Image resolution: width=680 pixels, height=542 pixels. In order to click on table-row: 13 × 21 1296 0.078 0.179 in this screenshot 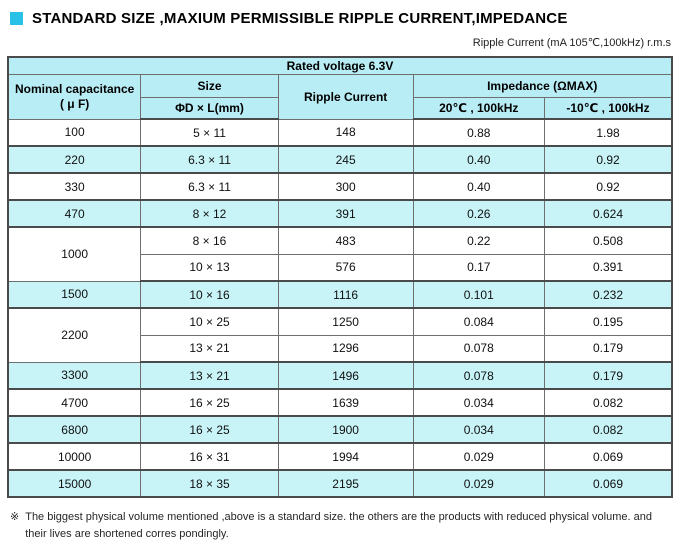, I will do `click(340, 348)`.